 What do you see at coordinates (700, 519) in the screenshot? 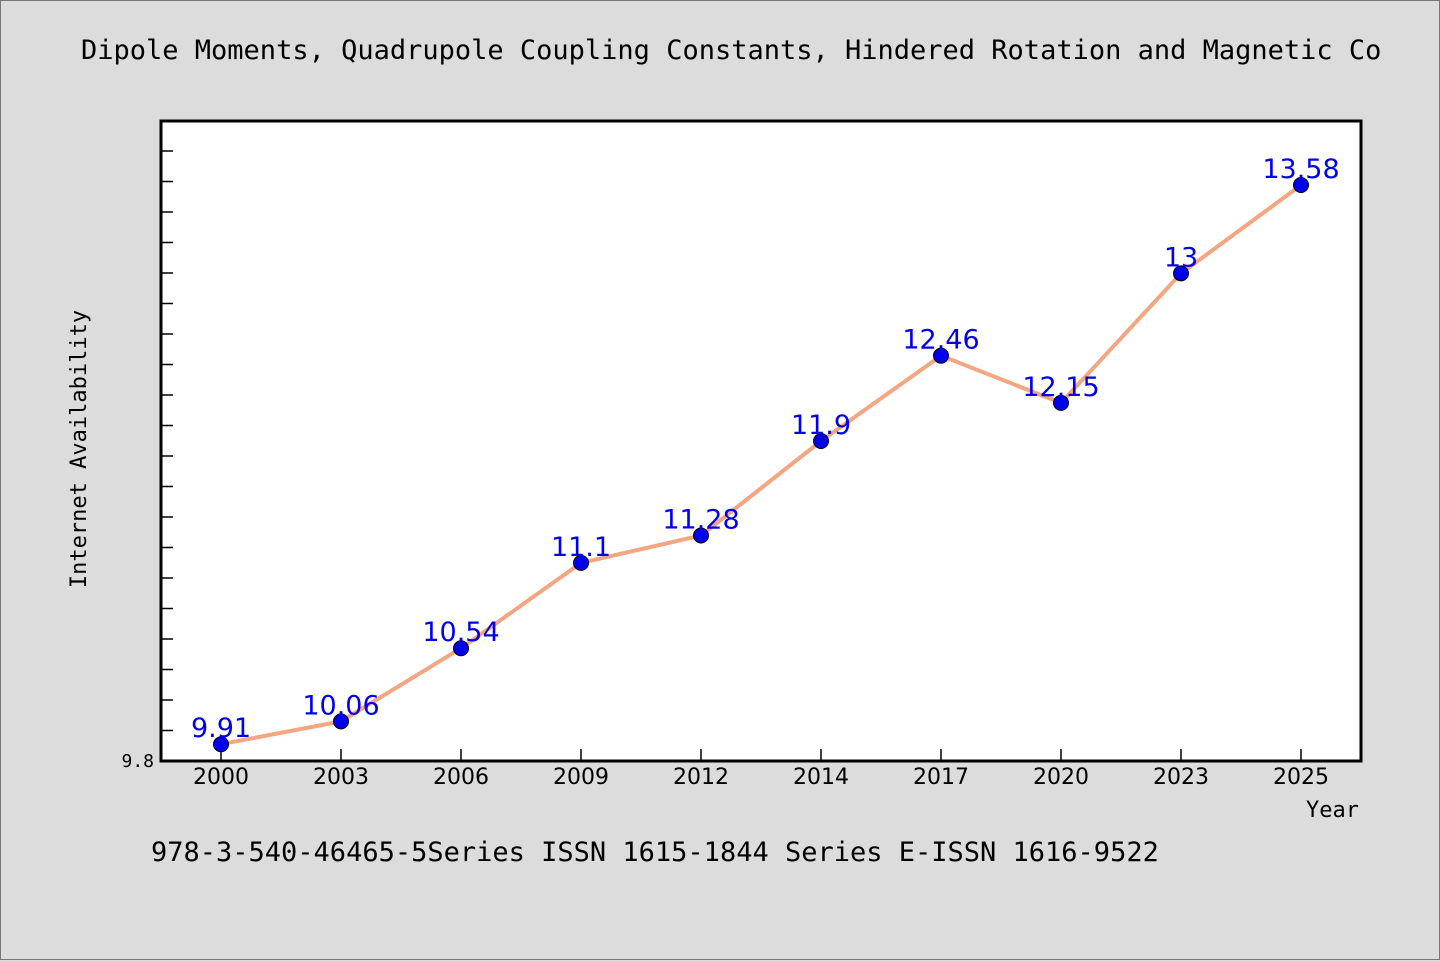
I see `data-label: 11.28` at bounding box center [700, 519].